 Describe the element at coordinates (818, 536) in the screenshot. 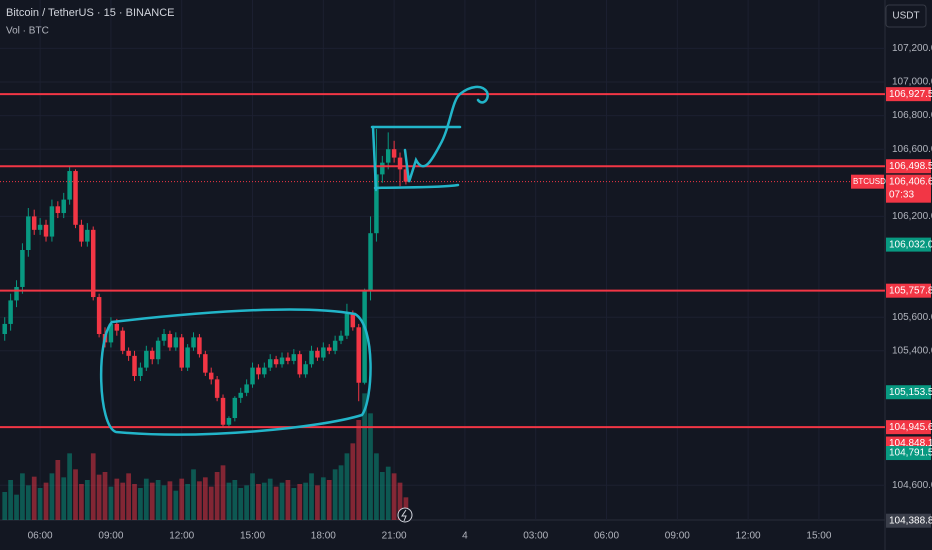

I see `x-tick-label: 15:00` at that location.